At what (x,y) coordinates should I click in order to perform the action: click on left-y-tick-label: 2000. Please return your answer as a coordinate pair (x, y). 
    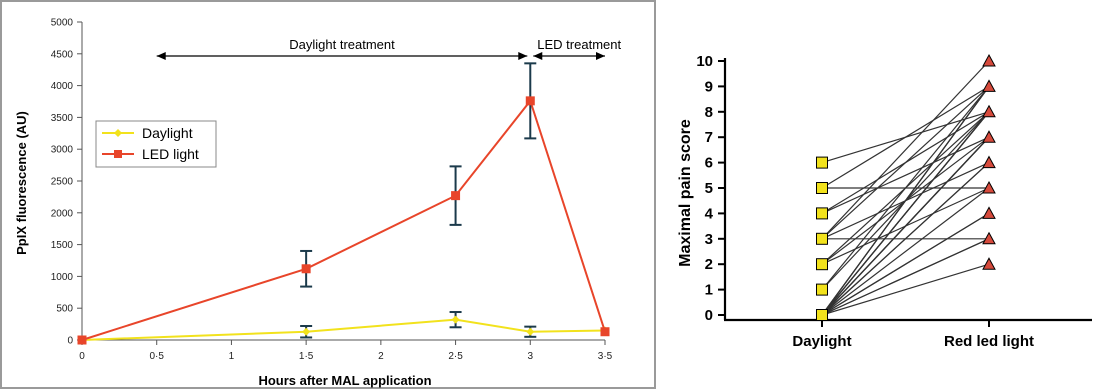
    Looking at the image, I should click on (62, 213).